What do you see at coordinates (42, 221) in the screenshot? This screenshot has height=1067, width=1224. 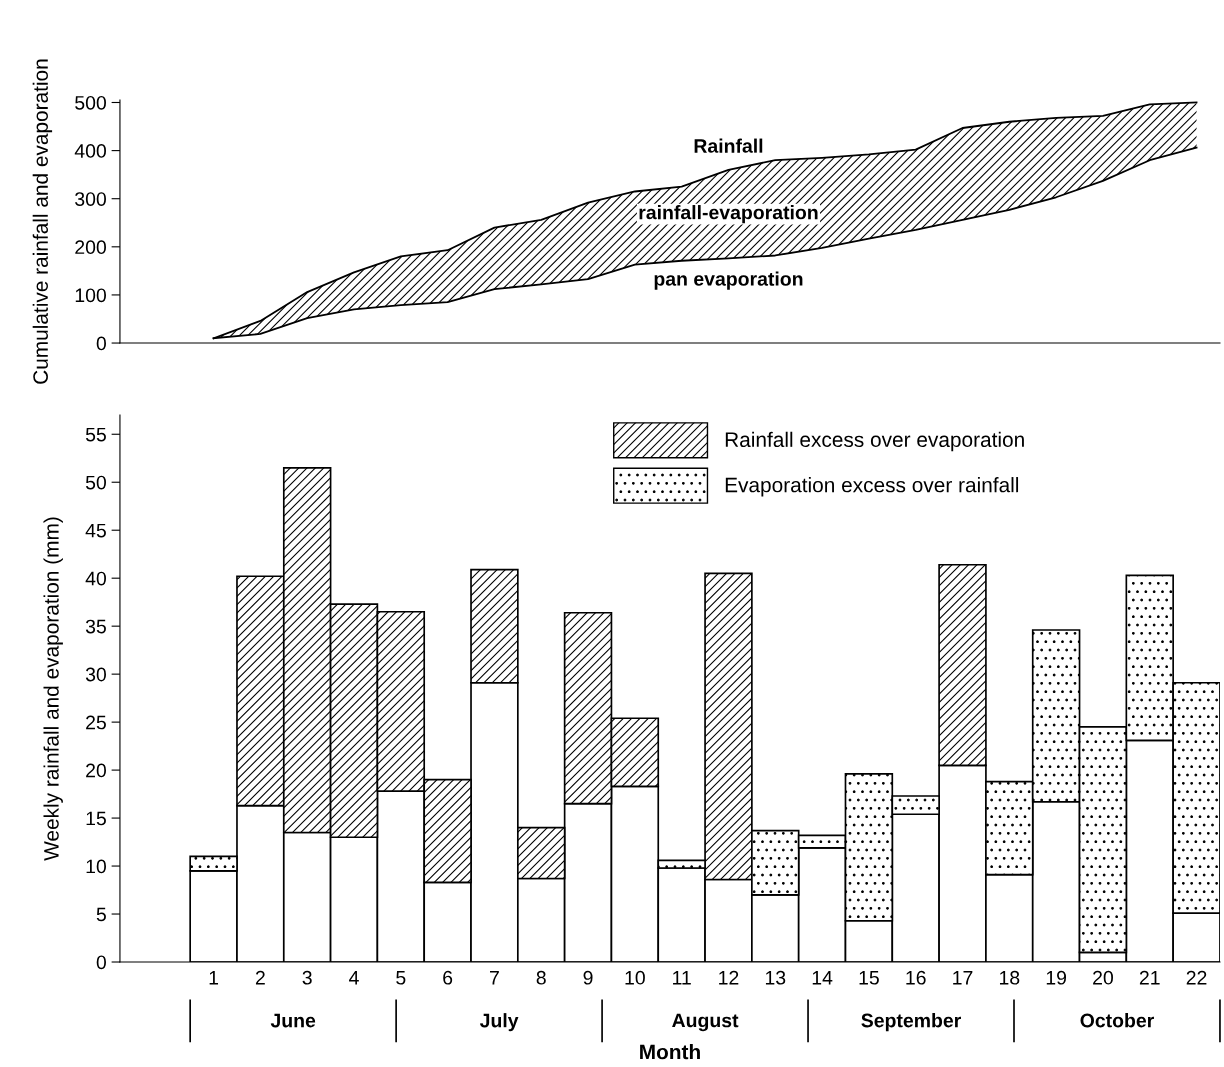 I see `y-axis-title: Cumulative rainfall and evaporation` at bounding box center [42, 221].